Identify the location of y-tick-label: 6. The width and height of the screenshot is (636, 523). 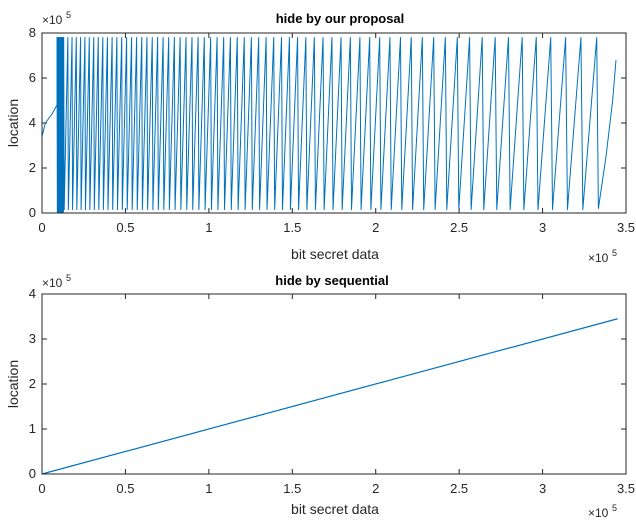
(32, 77).